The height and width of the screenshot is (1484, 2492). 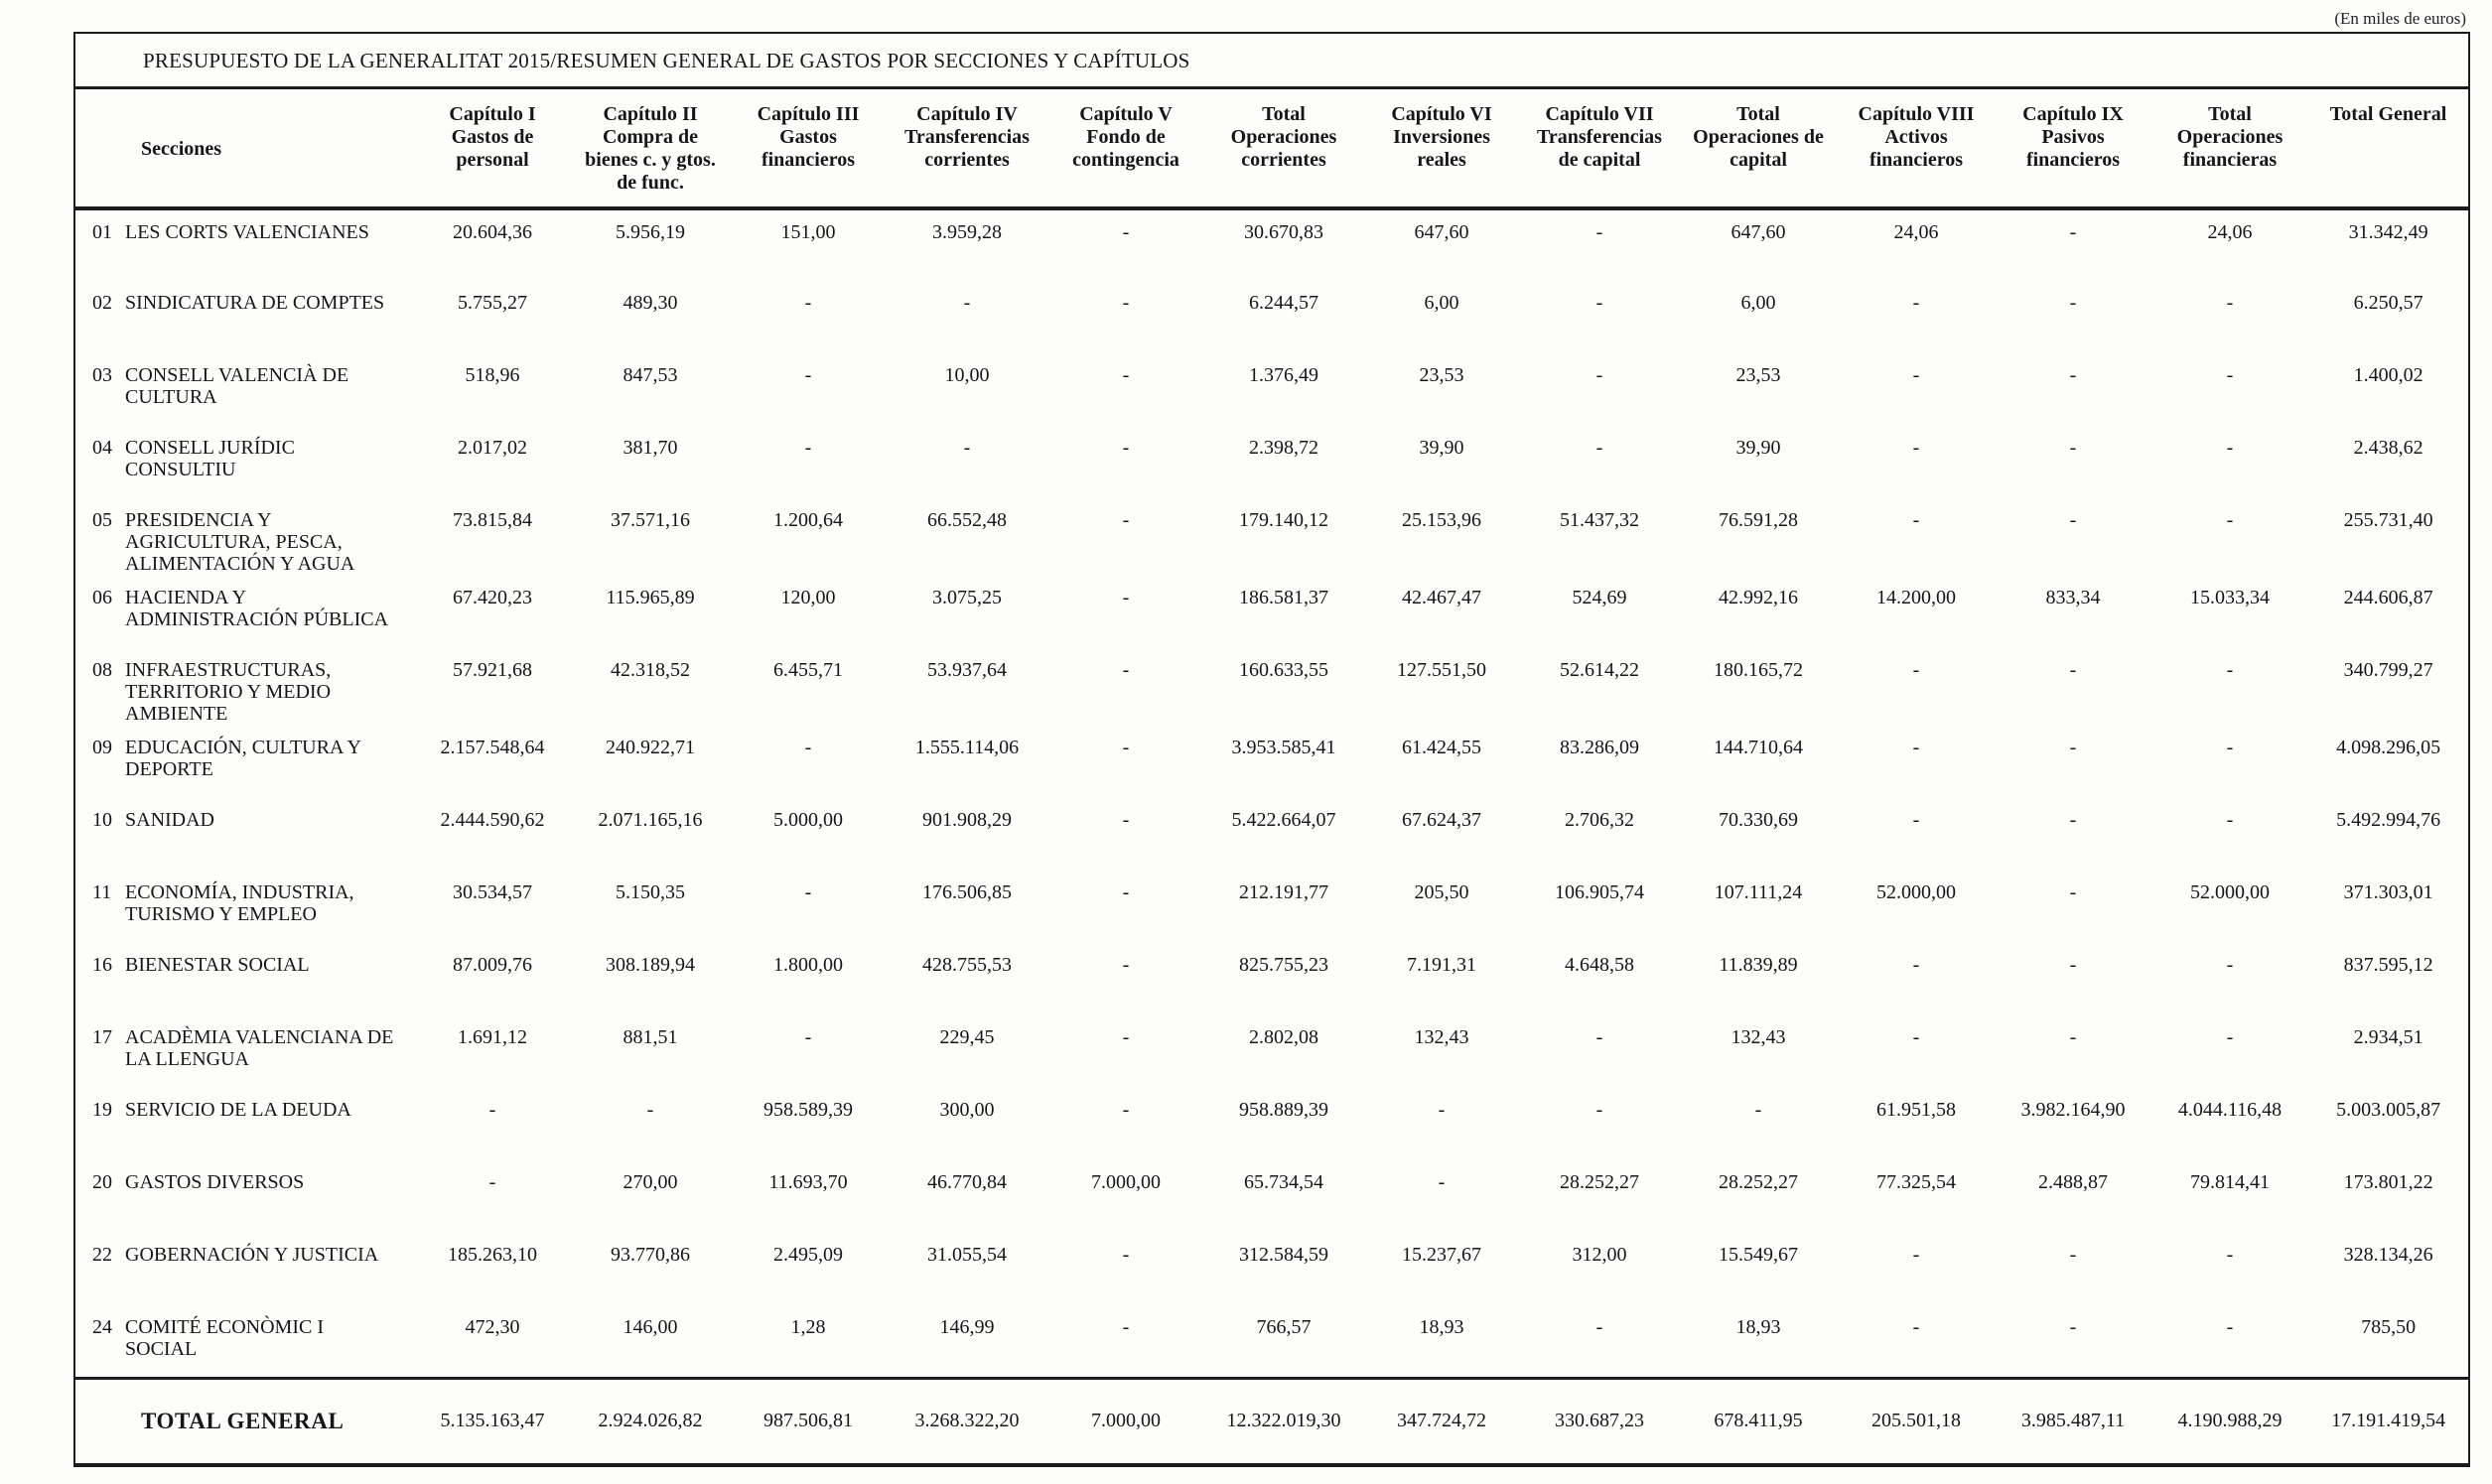 What do you see at coordinates (967, 1110) in the screenshot?
I see `value-cell: 300,00` at bounding box center [967, 1110].